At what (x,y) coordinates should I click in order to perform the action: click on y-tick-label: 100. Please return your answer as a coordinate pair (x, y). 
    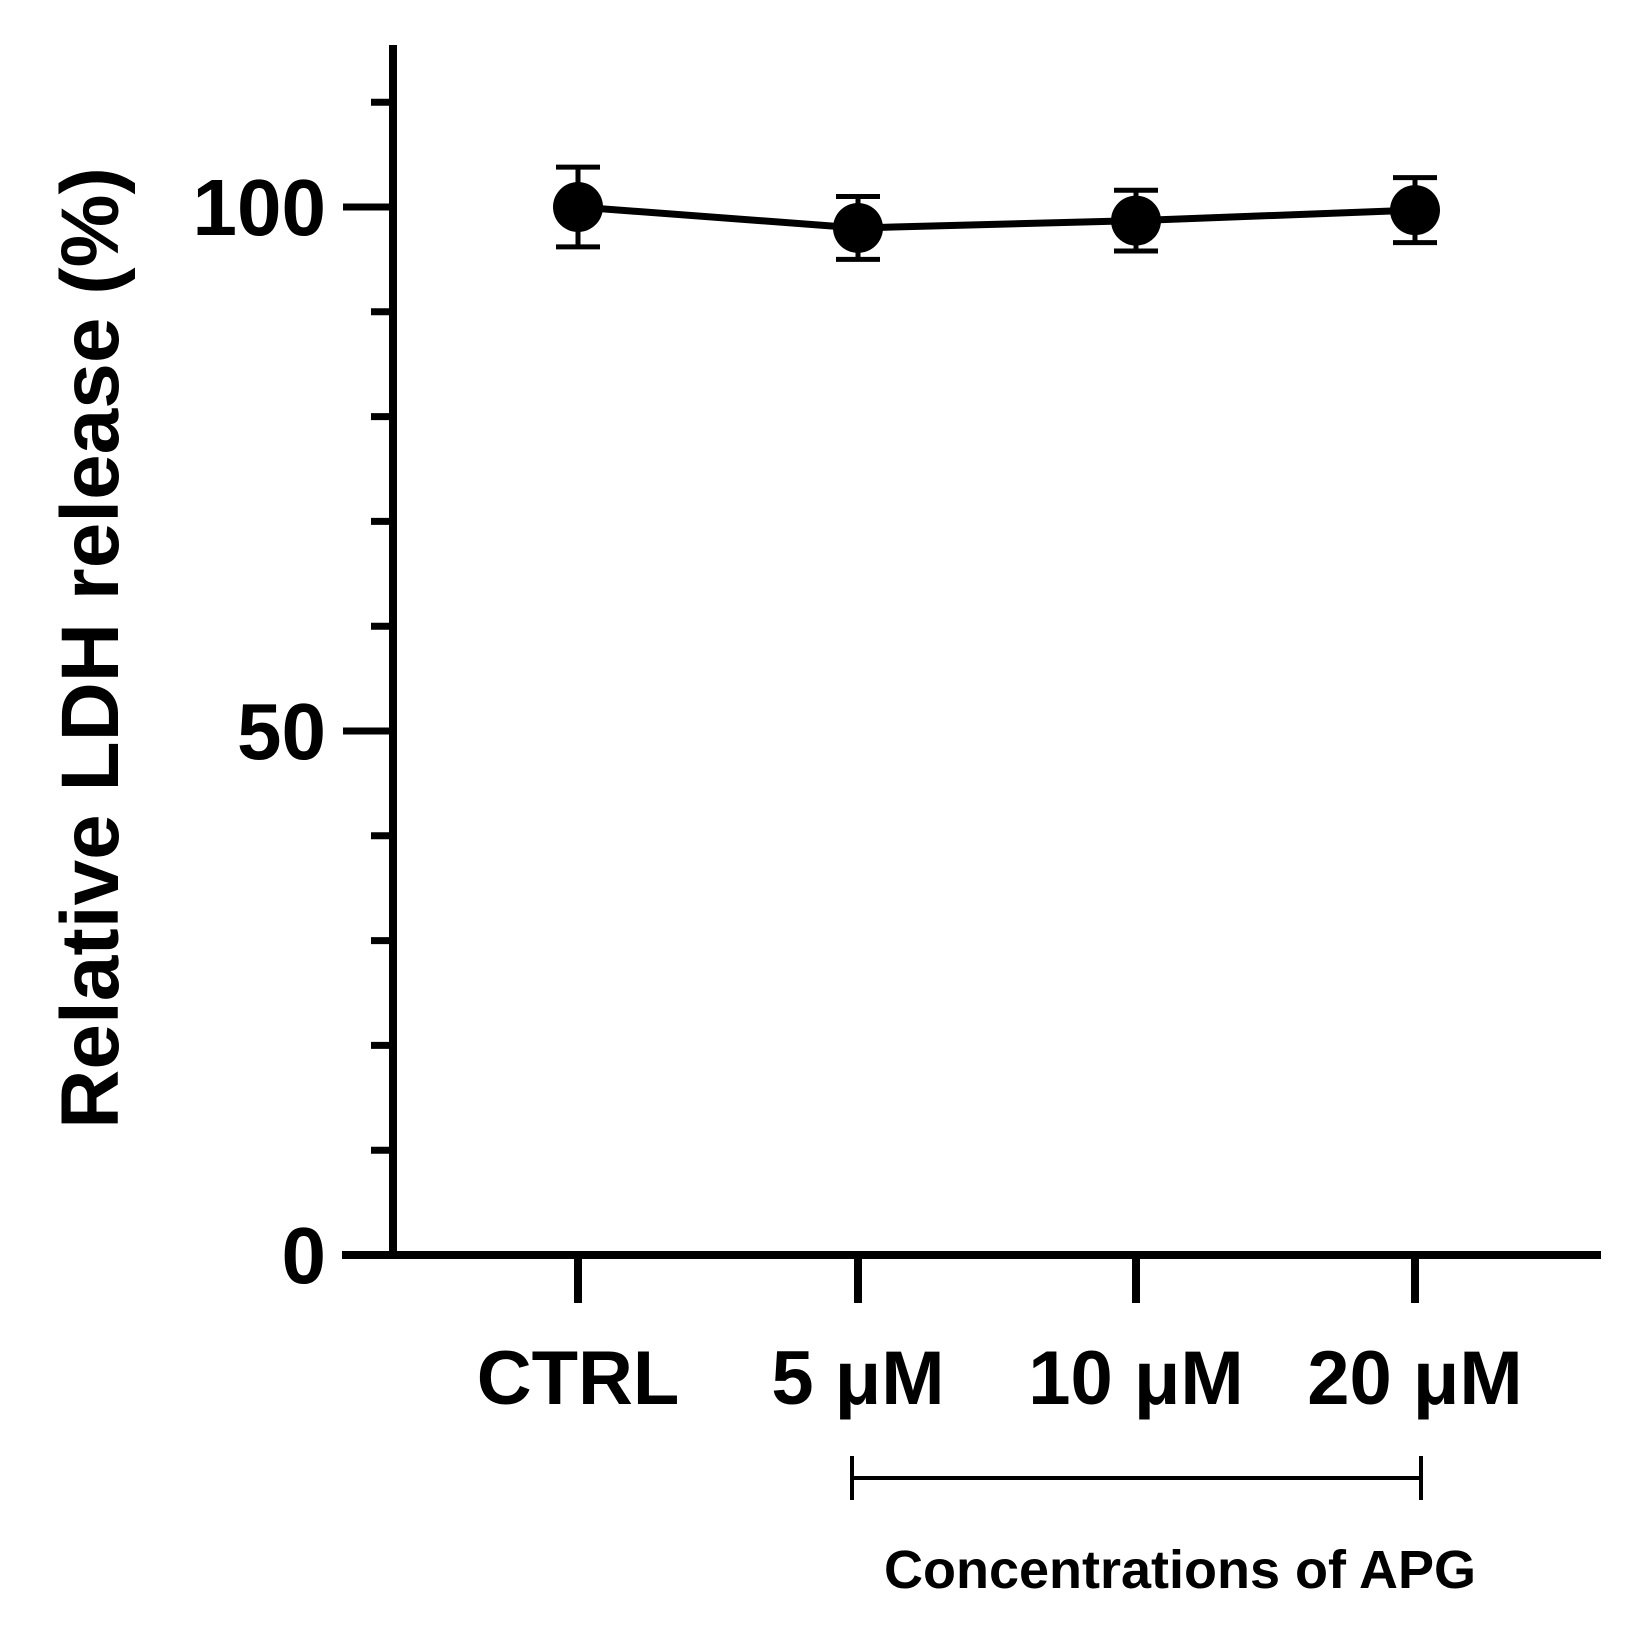
    Looking at the image, I should click on (259, 207).